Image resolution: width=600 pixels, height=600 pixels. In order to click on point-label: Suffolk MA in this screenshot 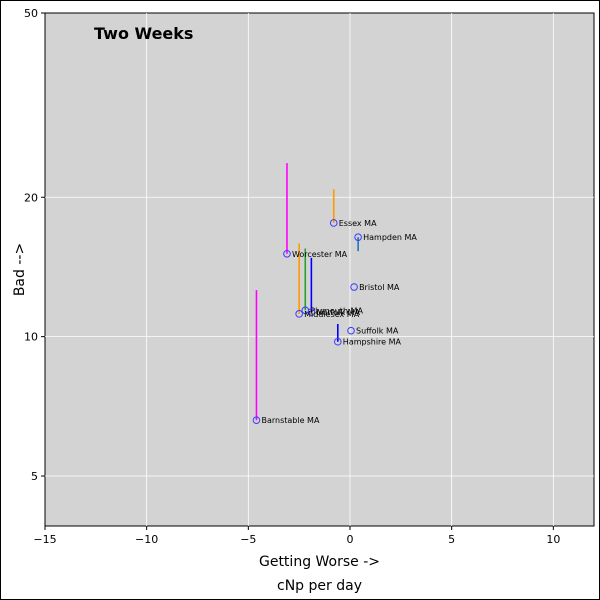, I will do `click(377, 331)`.